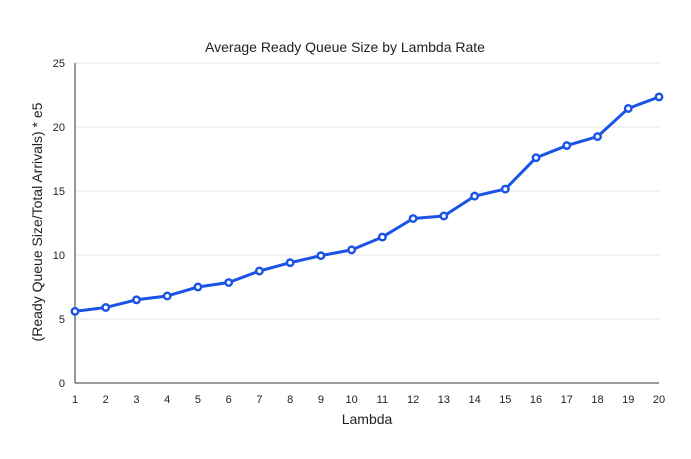 This screenshot has width=691, height=459. I want to click on x-tick-label: 8, so click(290, 400).